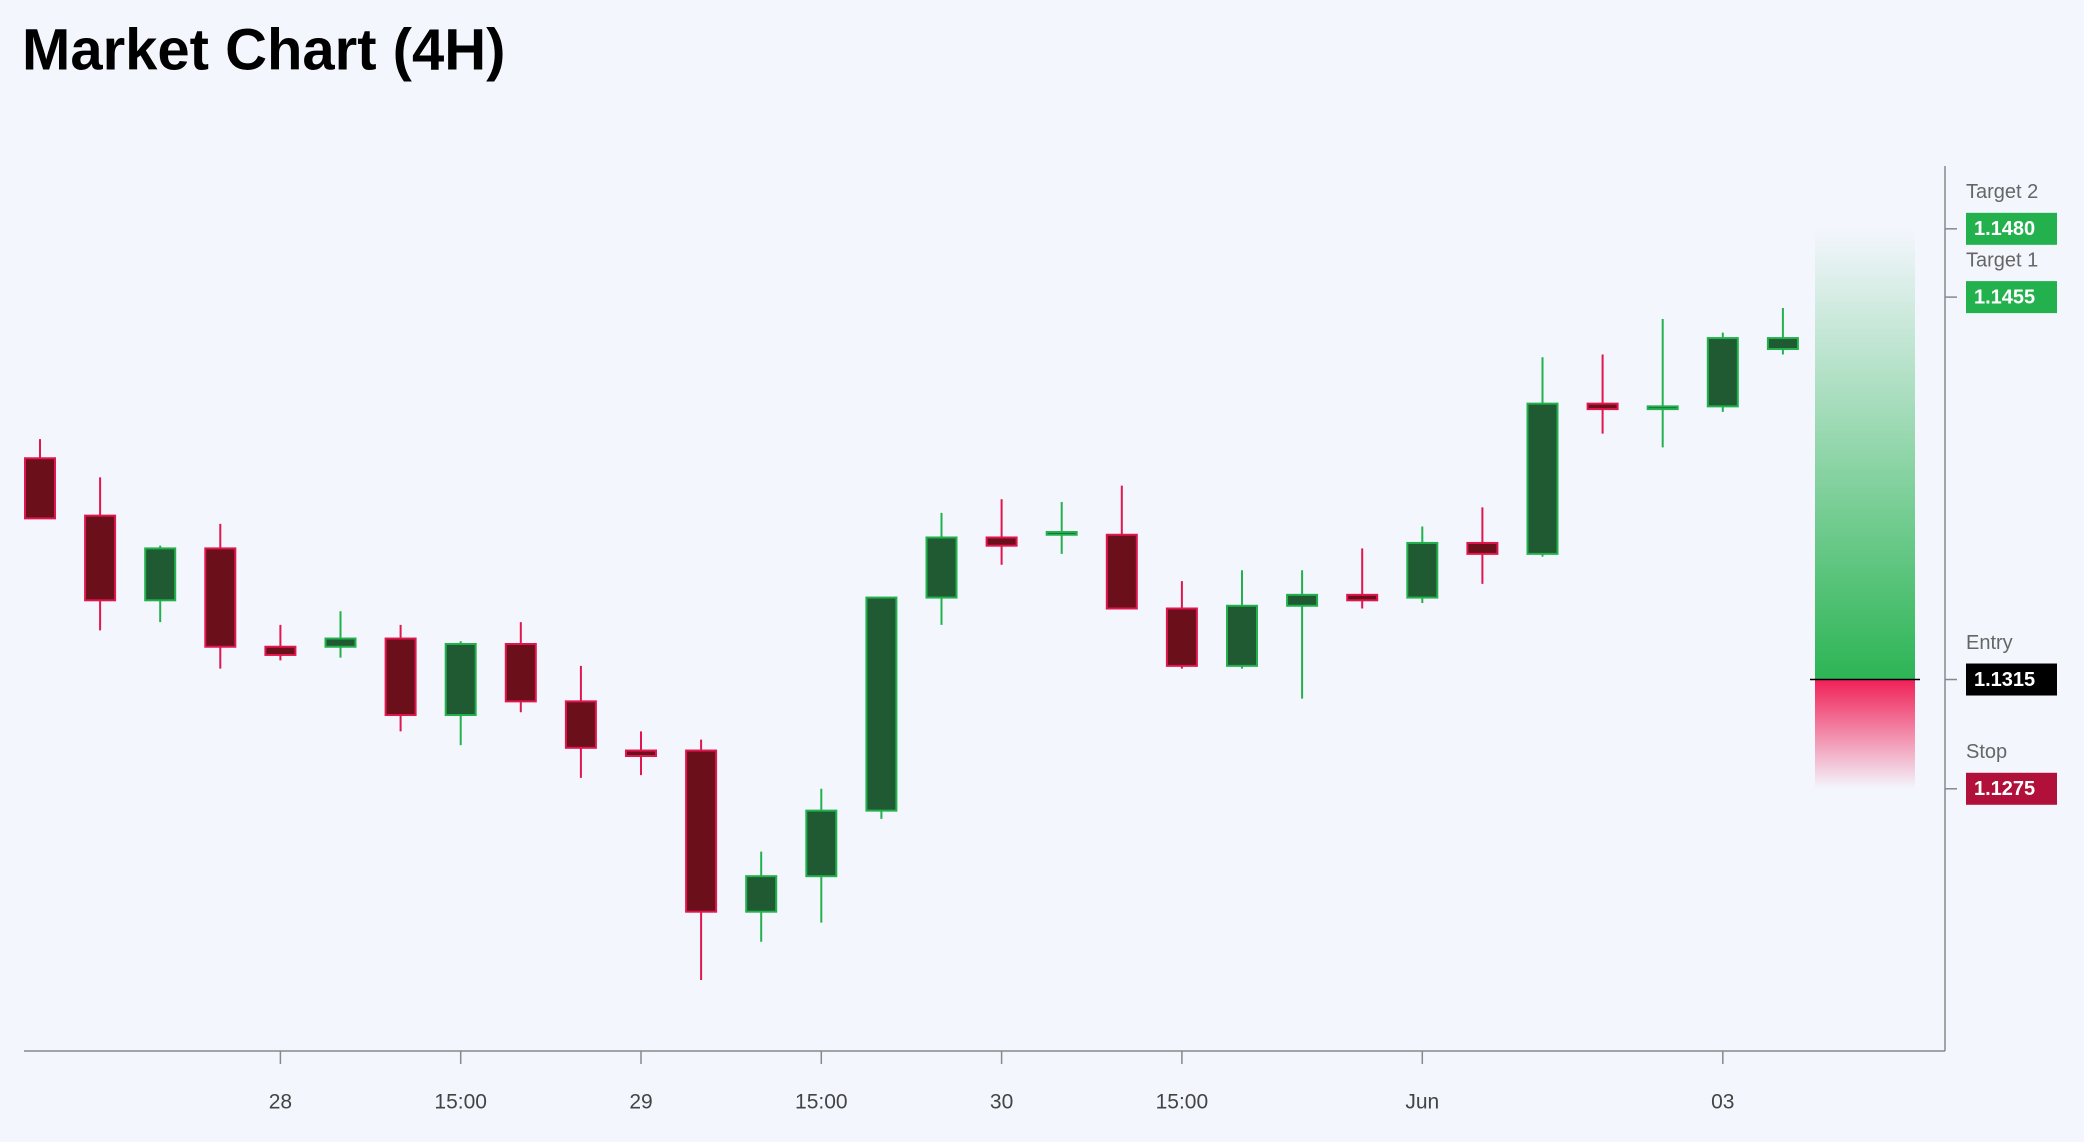 This screenshot has width=2084, height=1142. Describe the element at coordinates (1989, 643) in the screenshot. I see `level-name: Entry` at that location.